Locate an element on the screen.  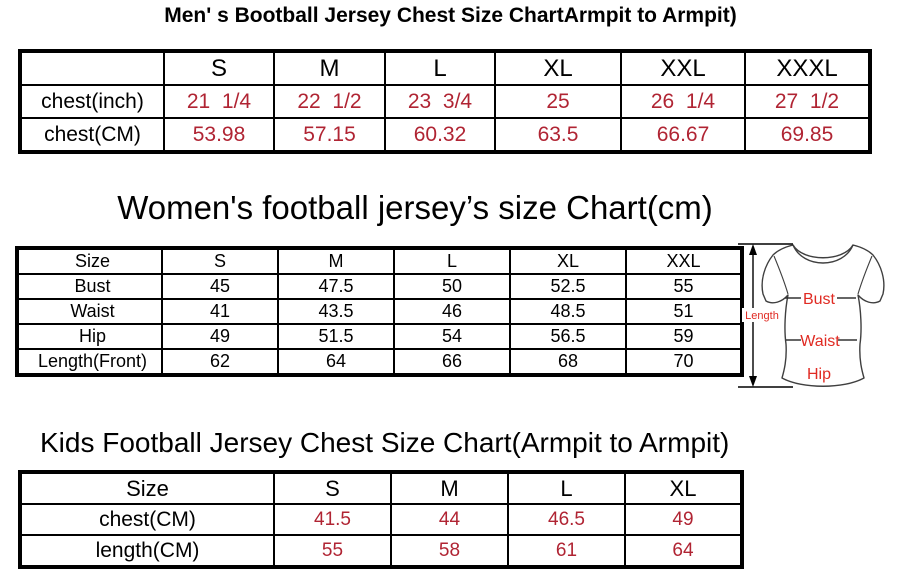
kids-length-row: length(CM) 55 58 61 64 is located at coordinates (381, 551).